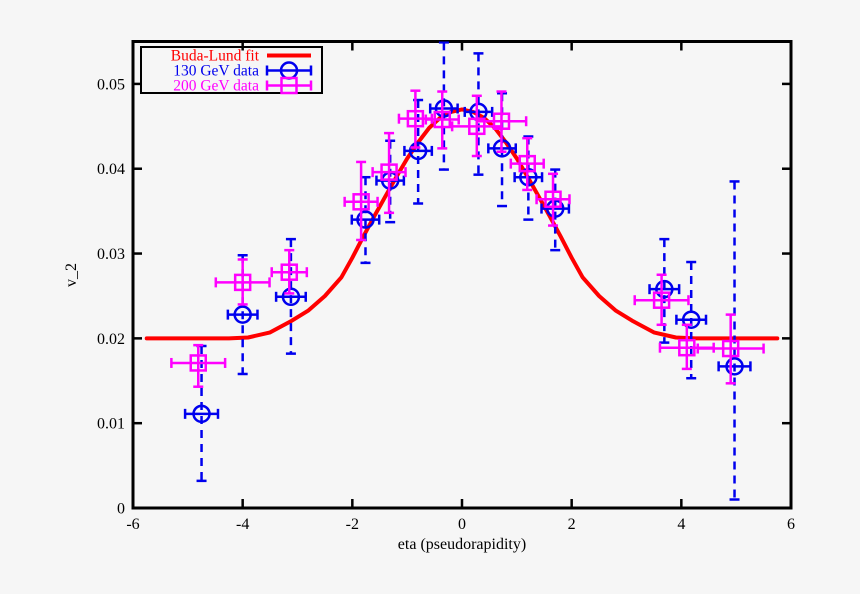 The height and width of the screenshot is (594, 860). What do you see at coordinates (111, 84) in the screenshot?
I see `y-tick-label: 0.05` at bounding box center [111, 84].